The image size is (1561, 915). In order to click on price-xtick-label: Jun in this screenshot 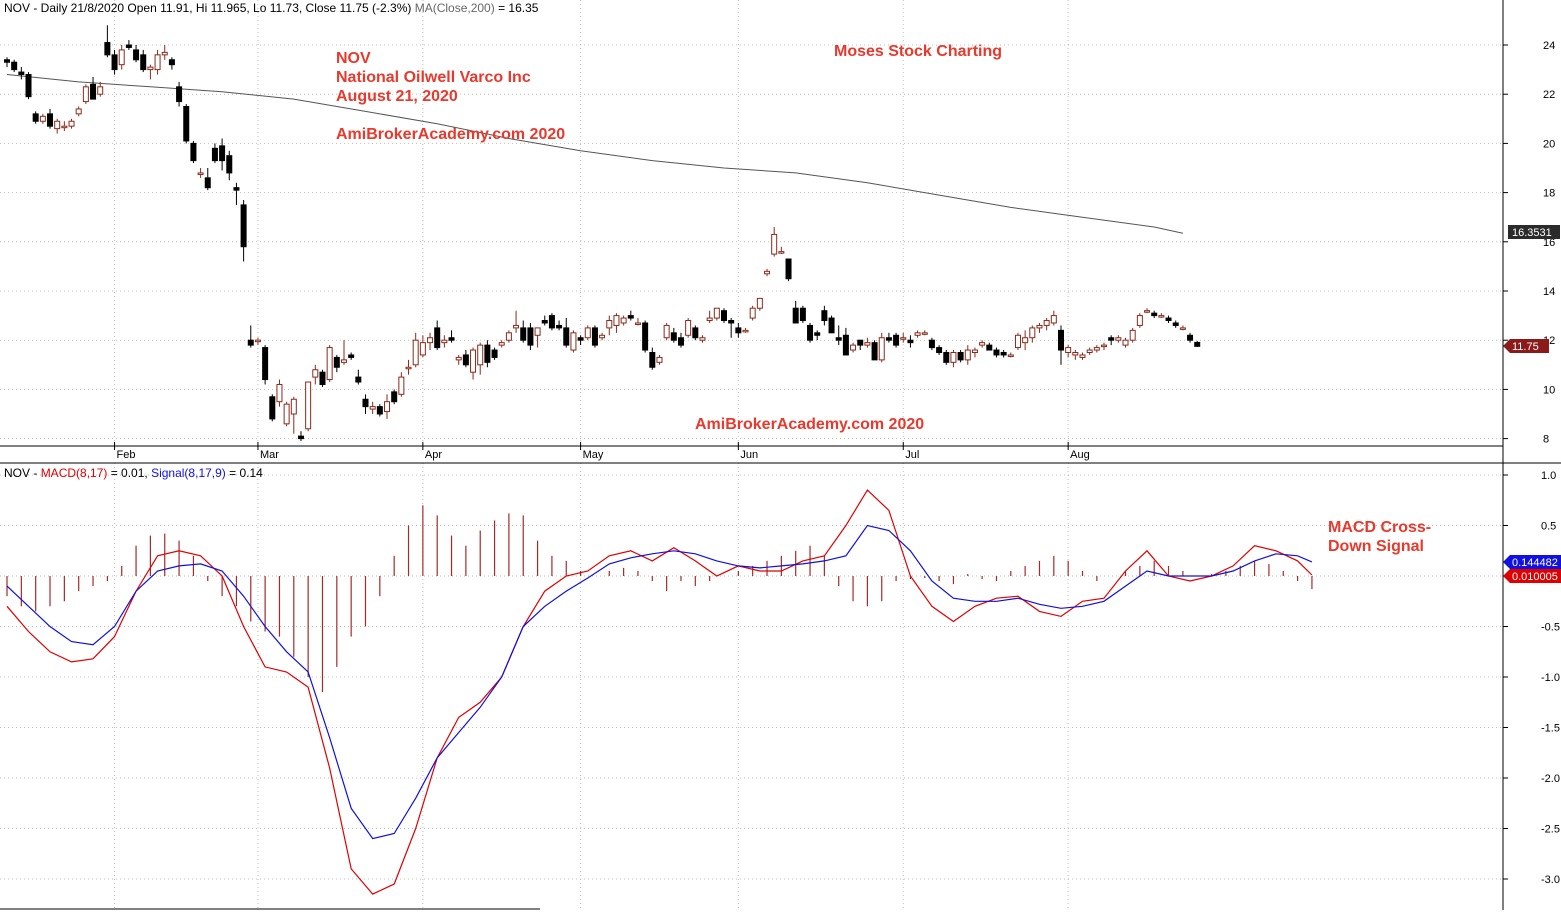, I will do `click(749, 455)`.